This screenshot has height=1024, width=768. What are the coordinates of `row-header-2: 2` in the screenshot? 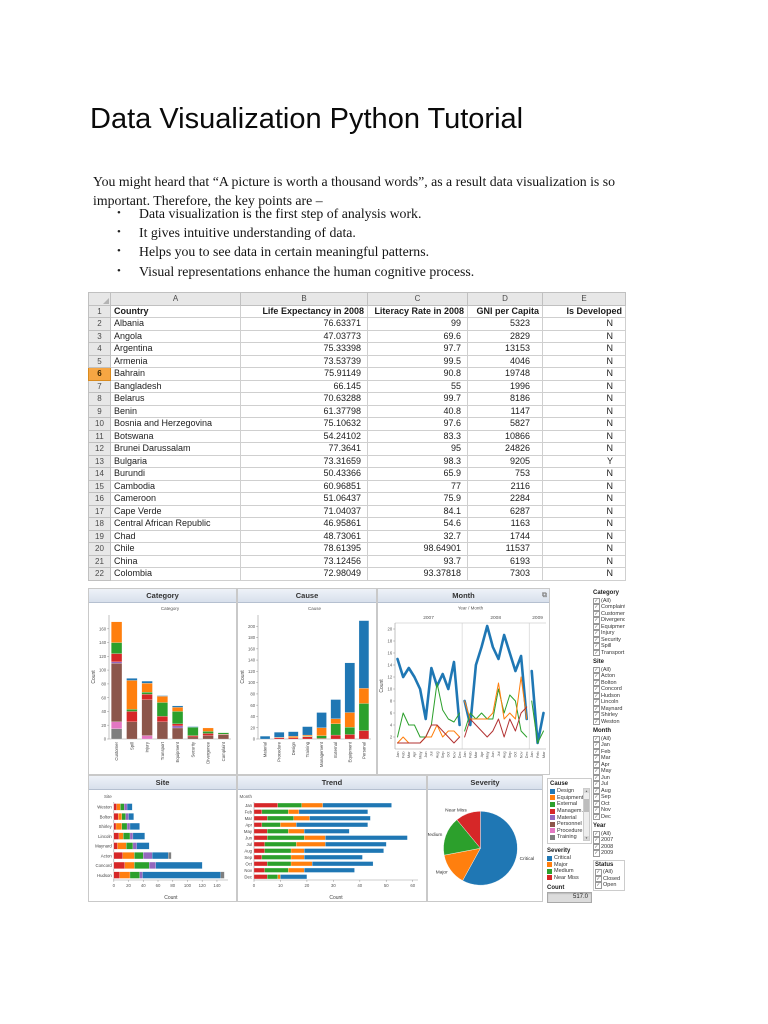 It's located at (99, 324).